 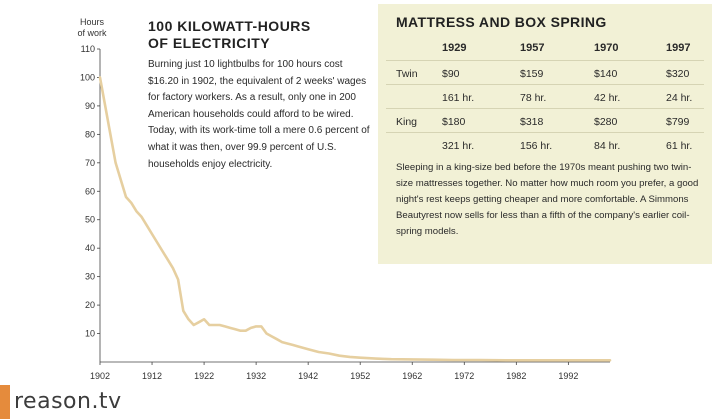 What do you see at coordinates (532, 122) in the screenshot?
I see `king-price: $318` at bounding box center [532, 122].